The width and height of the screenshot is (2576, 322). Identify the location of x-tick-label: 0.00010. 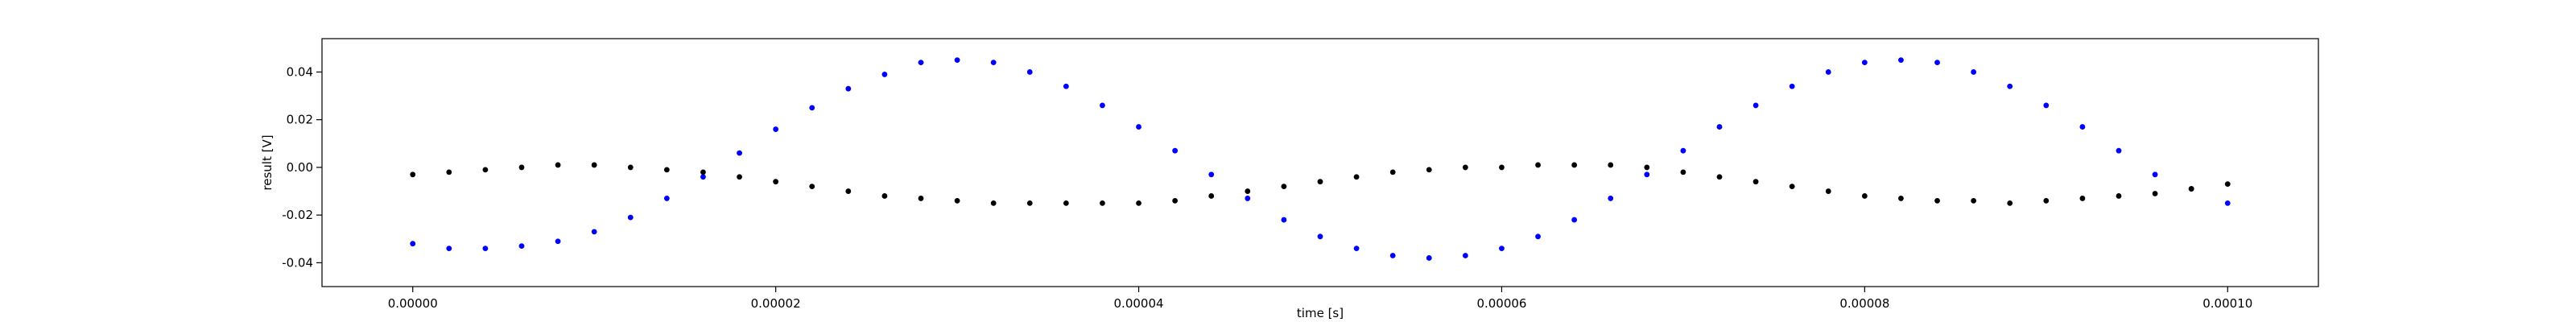
(2227, 303).